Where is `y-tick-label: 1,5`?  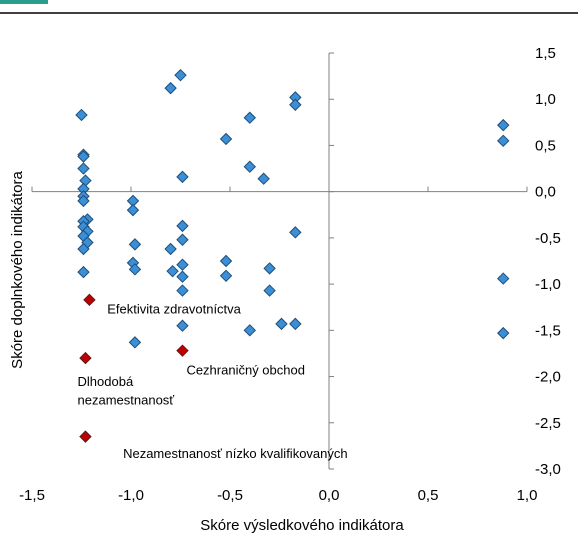
y-tick-label: 1,5 is located at coordinates (545, 53).